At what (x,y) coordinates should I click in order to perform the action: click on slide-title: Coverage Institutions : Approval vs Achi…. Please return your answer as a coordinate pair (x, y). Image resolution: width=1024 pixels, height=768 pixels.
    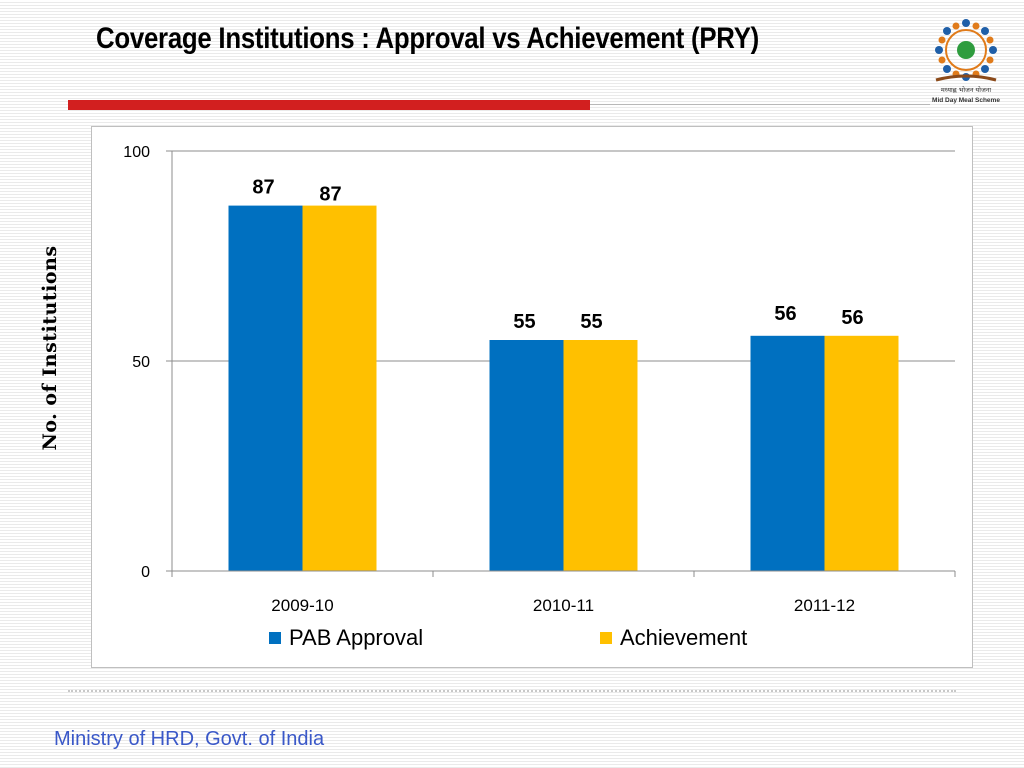
    Looking at the image, I should click on (428, 38).